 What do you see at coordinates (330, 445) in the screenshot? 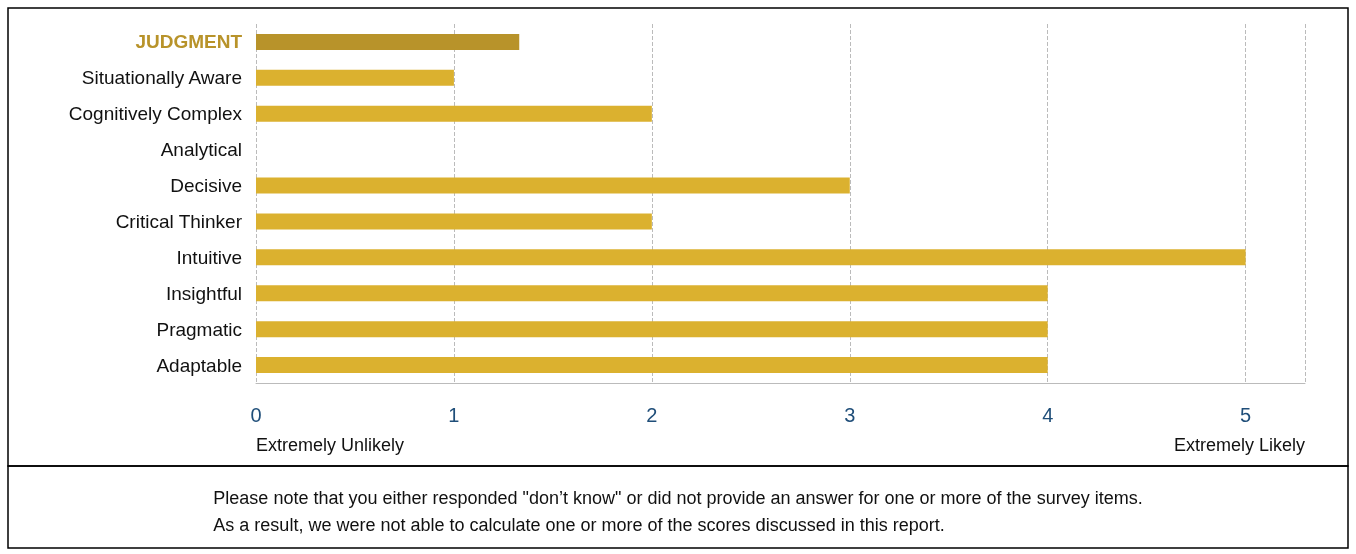
I see `text: Extremely Unlikely` at bounding box center [330, 445].